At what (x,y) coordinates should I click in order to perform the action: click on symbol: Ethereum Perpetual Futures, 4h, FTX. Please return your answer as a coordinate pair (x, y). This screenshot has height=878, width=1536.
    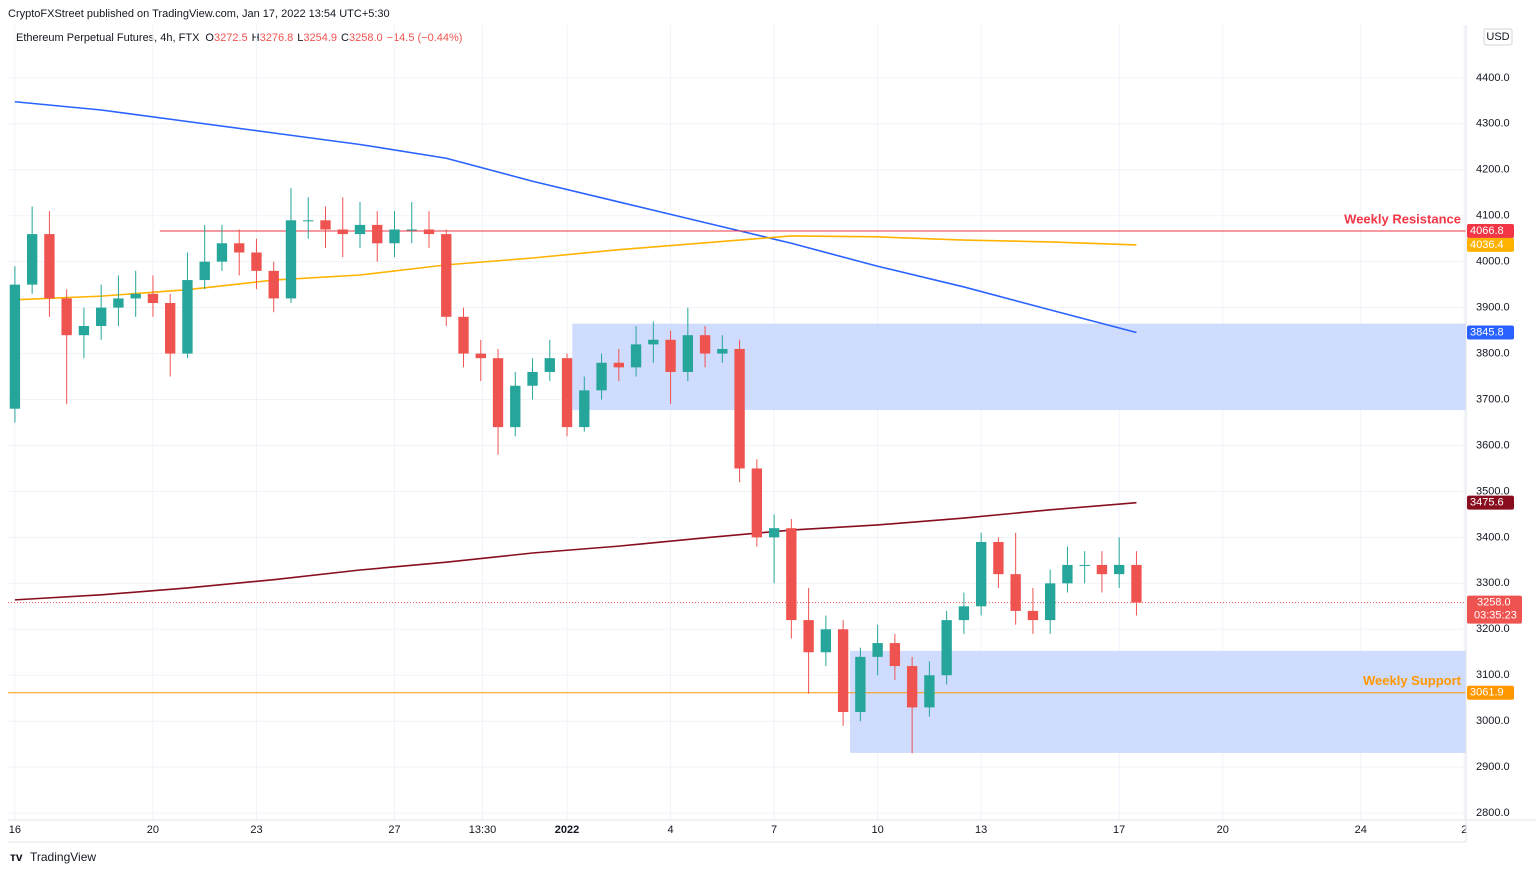
    Looking at the image, I should click on (108, 38).